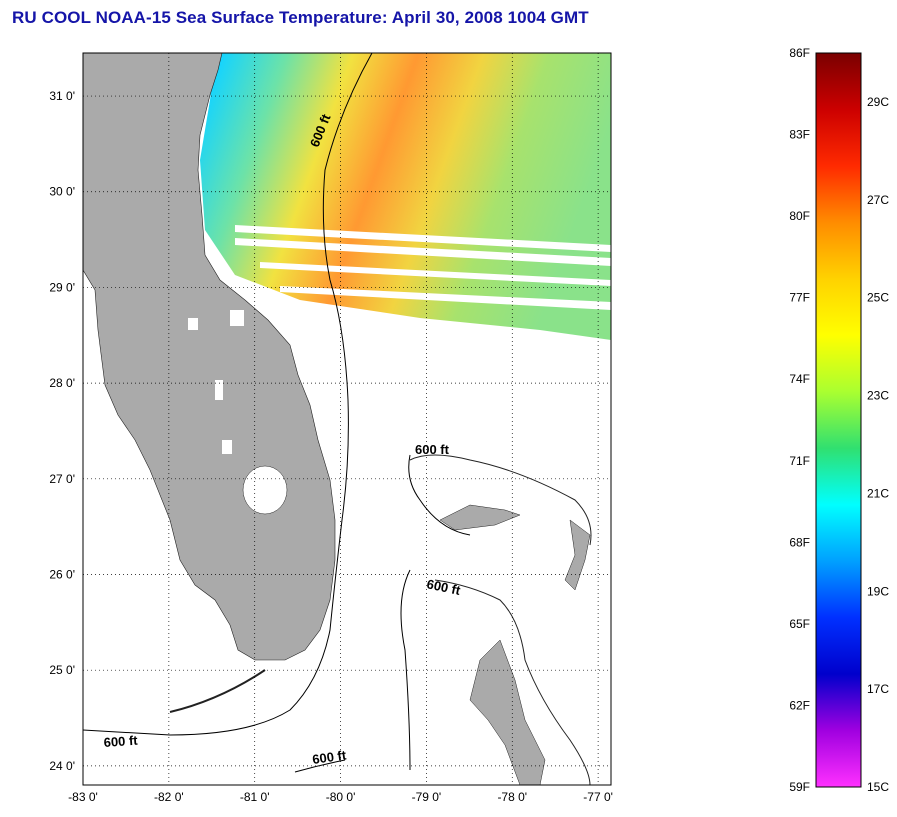 This screenshot has height=817, width=897. What do you see at coordinates (512, 797) in the screenshot?
I see `longitude-label: -78 0'` at bounding box center [512, 797].